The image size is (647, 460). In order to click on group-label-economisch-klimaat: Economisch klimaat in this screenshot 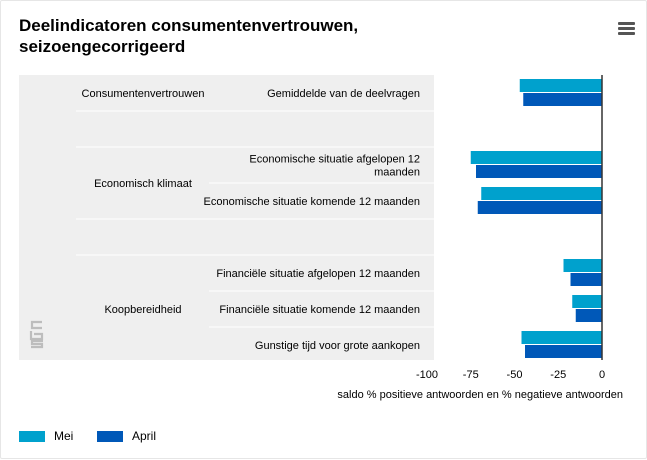, I will do `click(143, 184)`.